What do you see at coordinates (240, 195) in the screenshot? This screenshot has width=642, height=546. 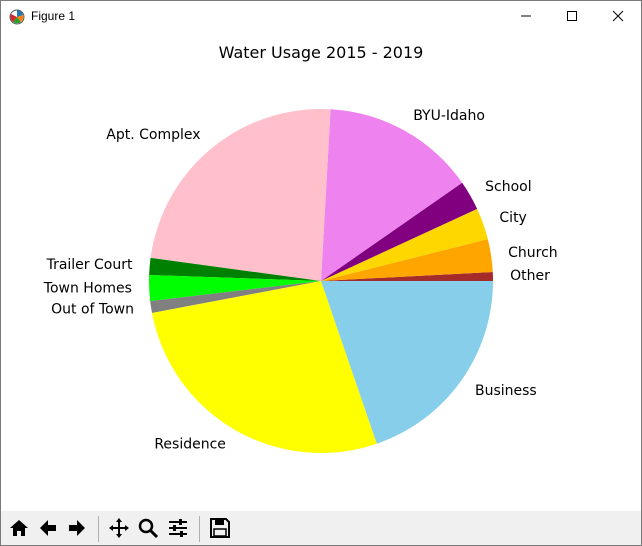 I see `pie-slice-apt-complex` at bounding box center [240, 195].